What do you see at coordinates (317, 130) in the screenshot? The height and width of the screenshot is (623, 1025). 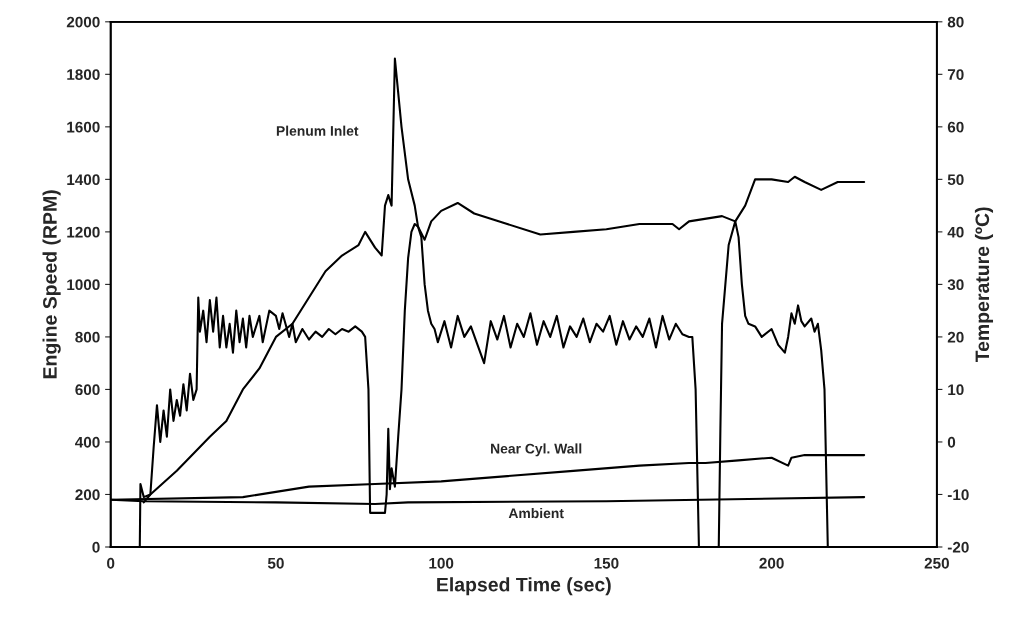 I see `text: Plenum Inlet` at bounding box center [317, 130].